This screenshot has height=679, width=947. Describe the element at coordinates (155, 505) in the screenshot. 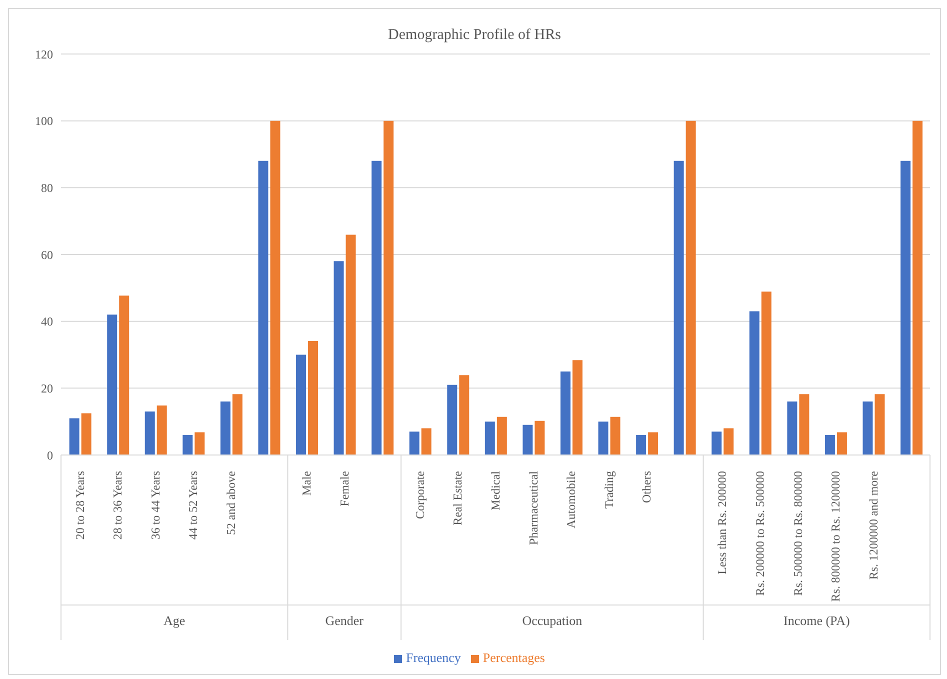

I see `x-tick-label: 36 to 44 Years` at that location.